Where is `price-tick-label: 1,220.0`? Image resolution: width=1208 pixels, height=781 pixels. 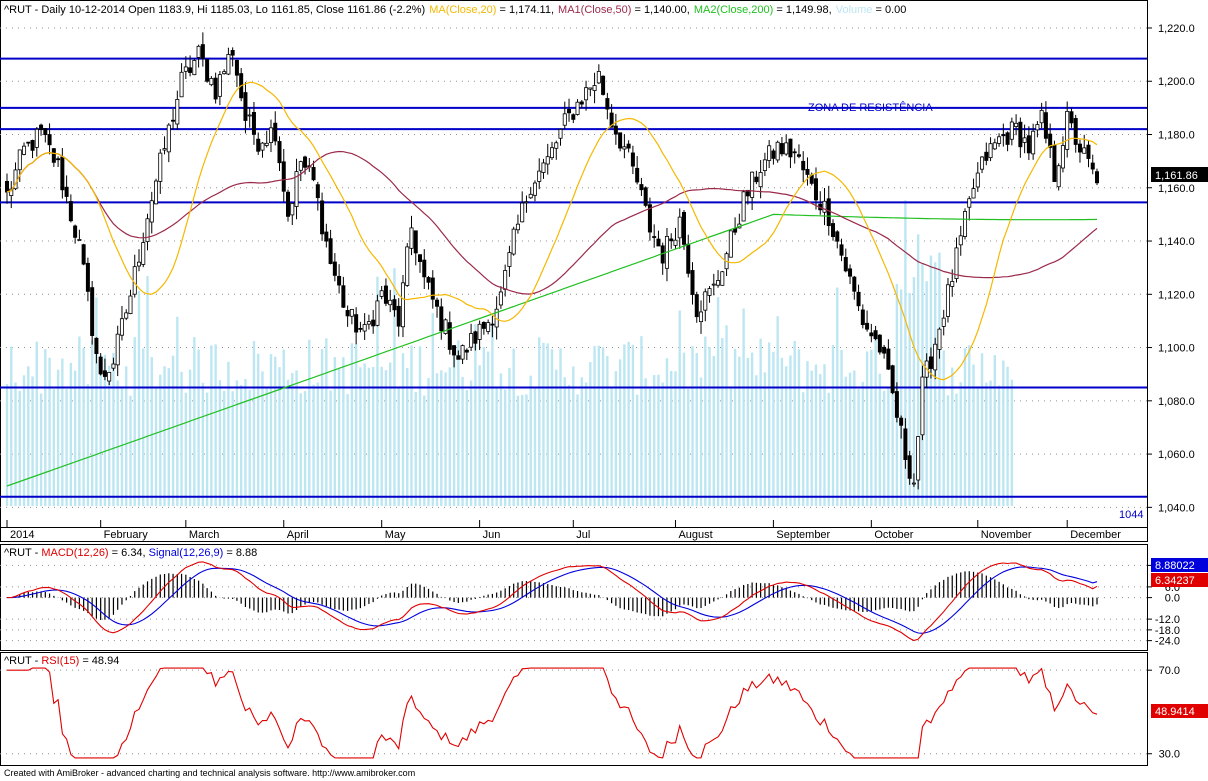 price-tick-label: 1,220.0 is located at coordinates (1176, 29).